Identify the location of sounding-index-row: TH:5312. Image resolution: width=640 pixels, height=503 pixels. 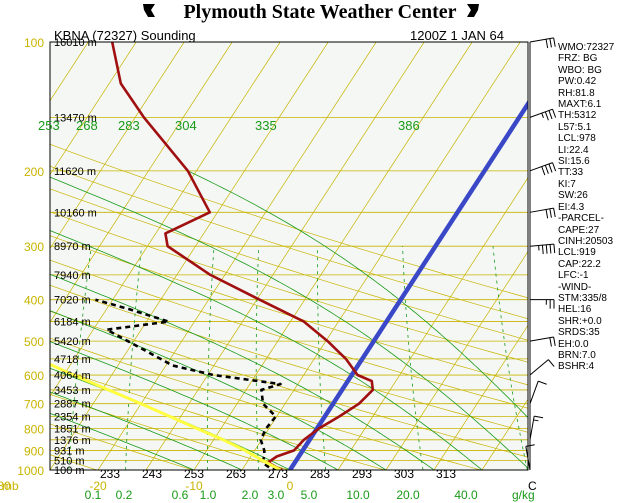
(577, 116).